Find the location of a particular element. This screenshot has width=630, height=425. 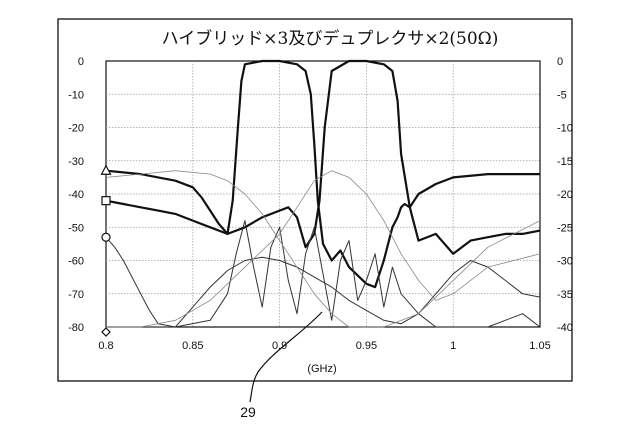

left-tick-label: -20 is located at coordinates (76, 129).